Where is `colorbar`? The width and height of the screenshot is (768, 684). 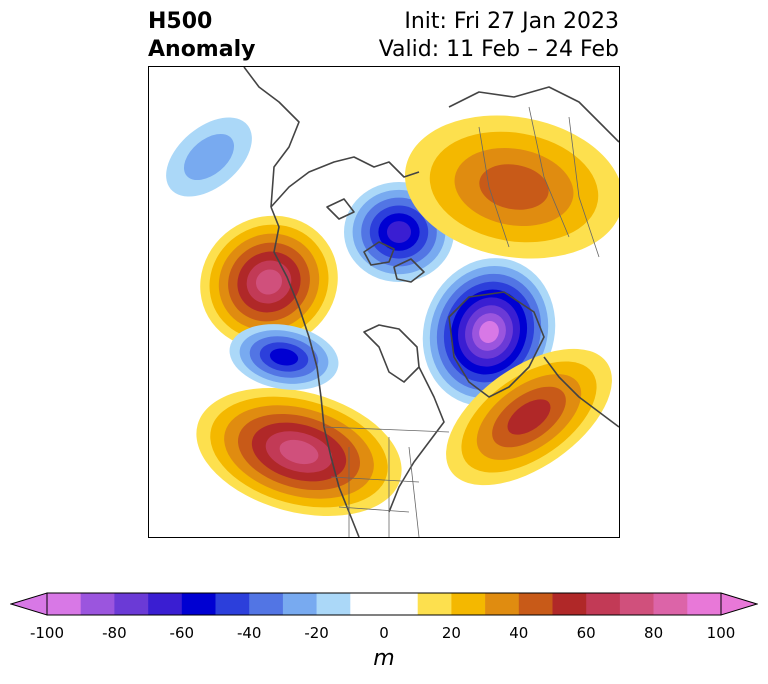 colorbar is located at coordinates (384, 604).